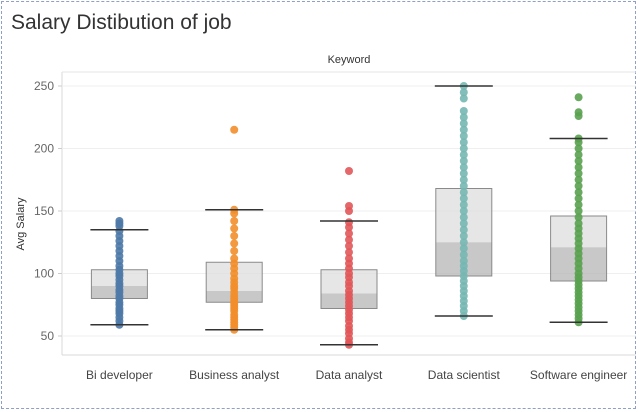 The image size is (639, 412). What do you see at coordinates (464, 375) in the screenshot?
I see `x-category-label: Data scientist` at bounding box center [464, 375].